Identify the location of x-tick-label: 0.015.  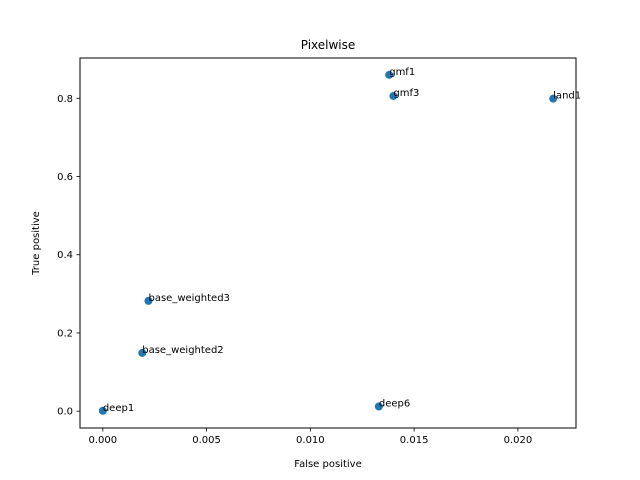
(414, 440).